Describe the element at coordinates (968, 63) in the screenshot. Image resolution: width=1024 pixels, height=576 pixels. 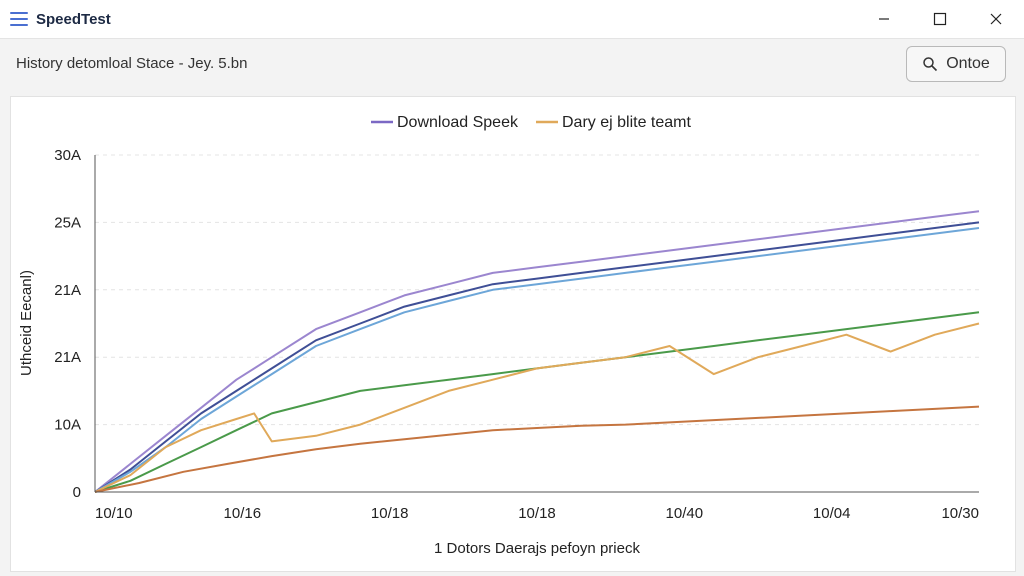
I see `search-label: Ontoe` at that location.